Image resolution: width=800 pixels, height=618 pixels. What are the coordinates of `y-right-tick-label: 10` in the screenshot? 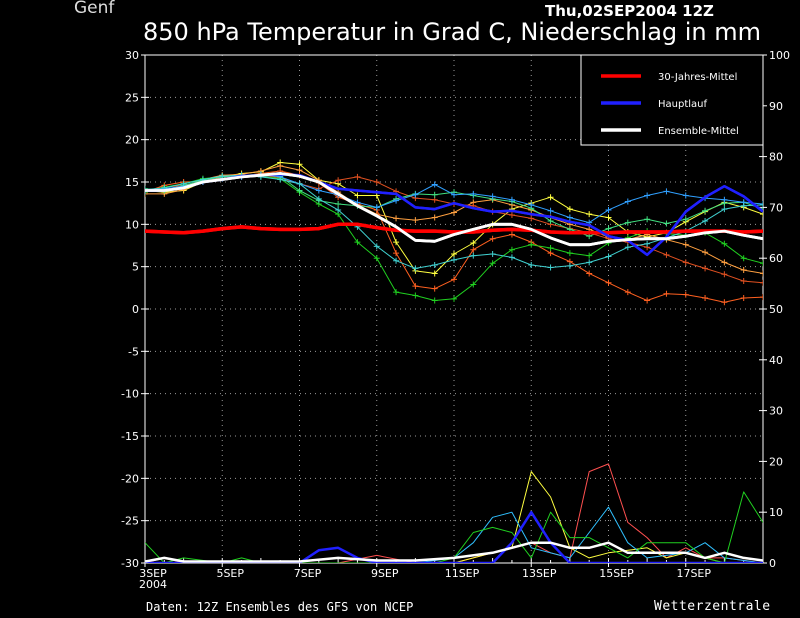 It's located at (776, 512).